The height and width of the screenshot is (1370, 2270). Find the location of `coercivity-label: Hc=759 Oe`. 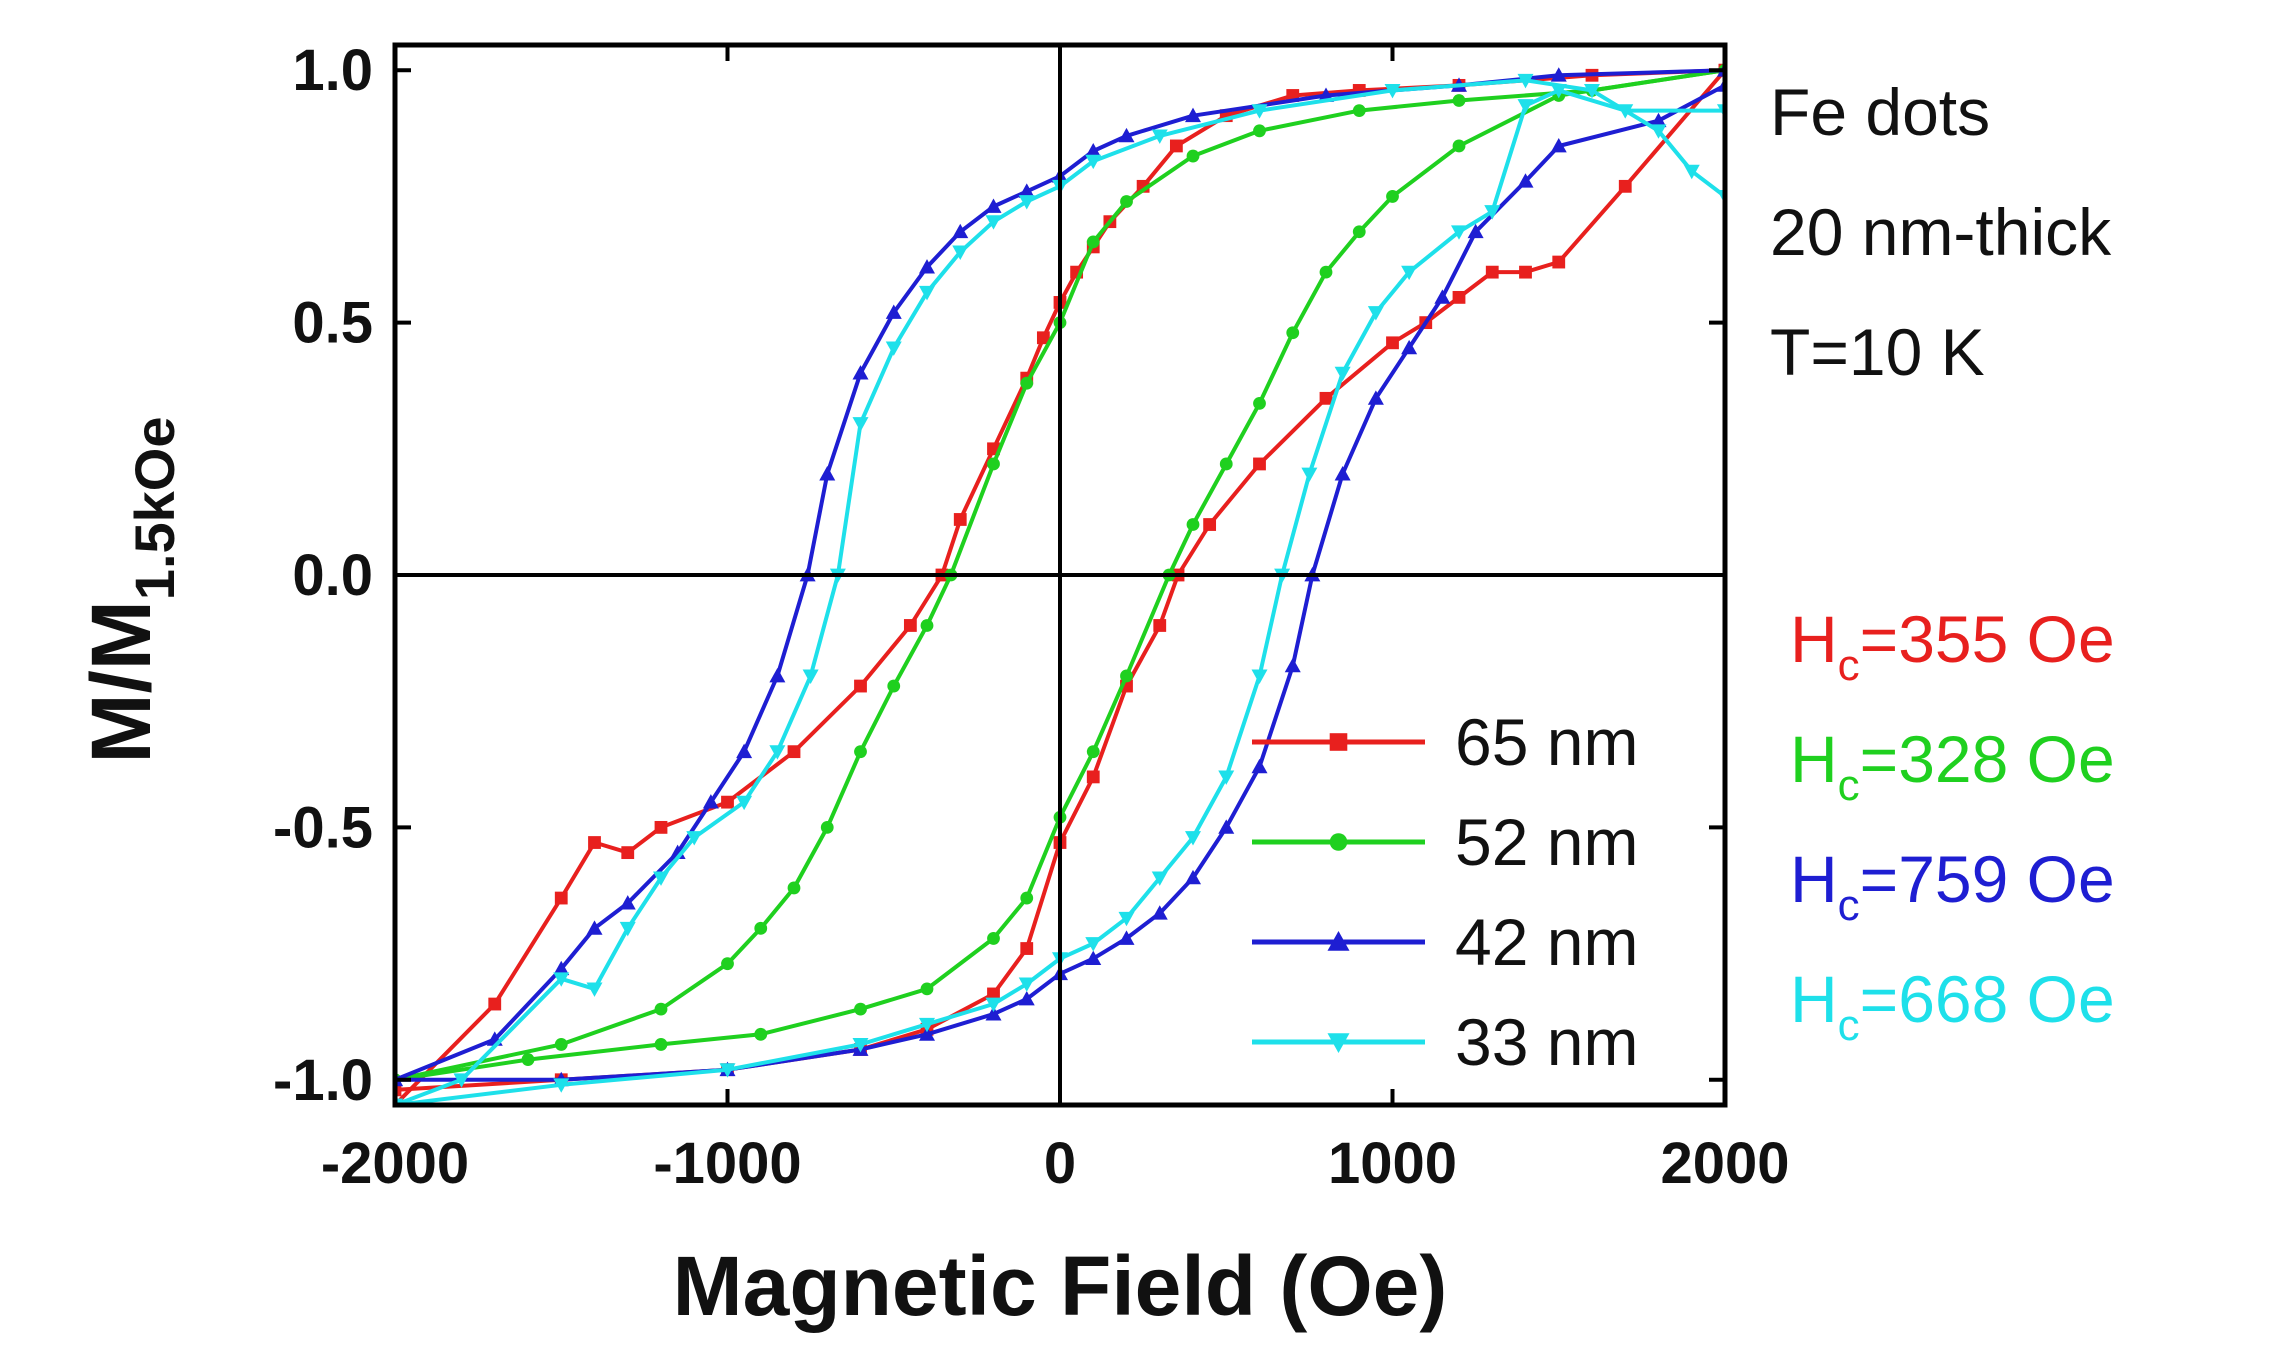

coercivity-label: Hc=759 Oe is located at coordinates (1952, 886).